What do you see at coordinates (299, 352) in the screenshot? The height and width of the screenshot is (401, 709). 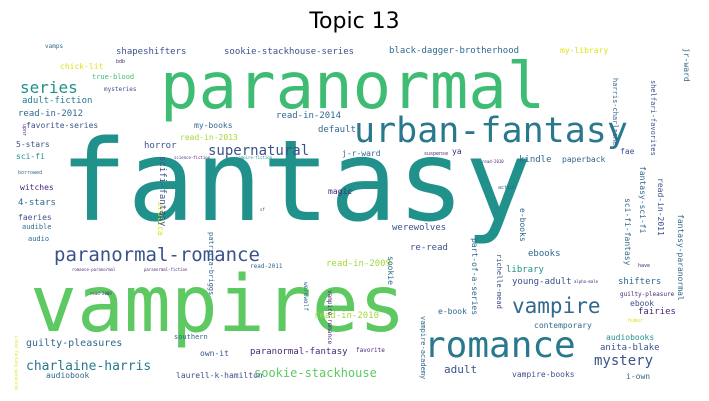 I see `word-paranormal-fantasy: paranormal-fantasy` at bounding box center [299, 352].